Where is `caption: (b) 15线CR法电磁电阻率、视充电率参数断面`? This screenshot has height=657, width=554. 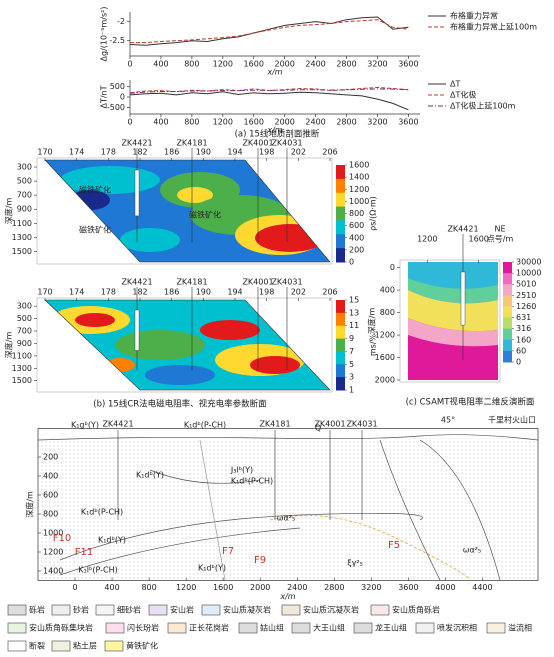
caption: (b) 15线CR法电磁电阻率、视充电率参数断面 is located at coordinates (180, 404).